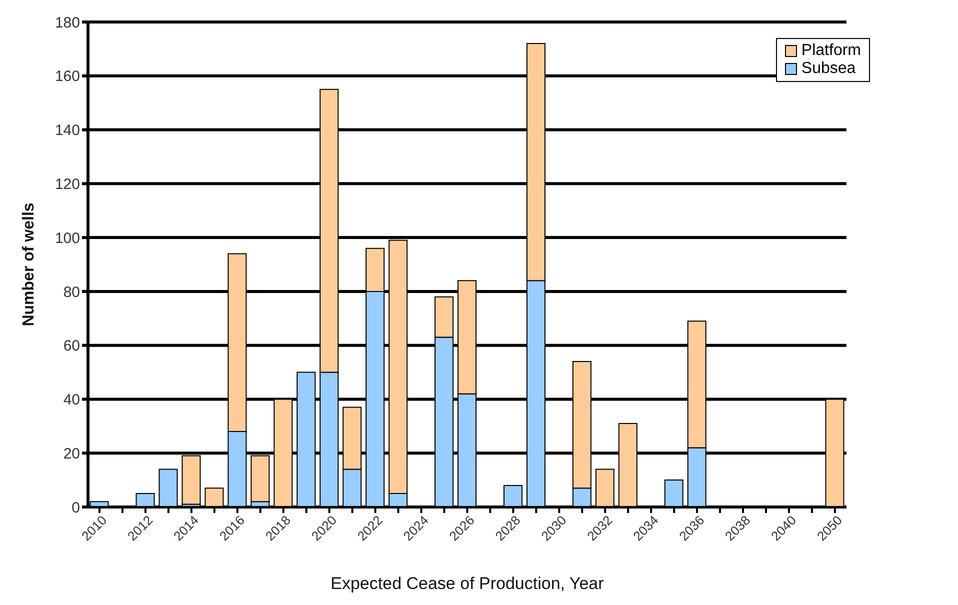  I want to click on legend-label: Platform, so click(831, 51).